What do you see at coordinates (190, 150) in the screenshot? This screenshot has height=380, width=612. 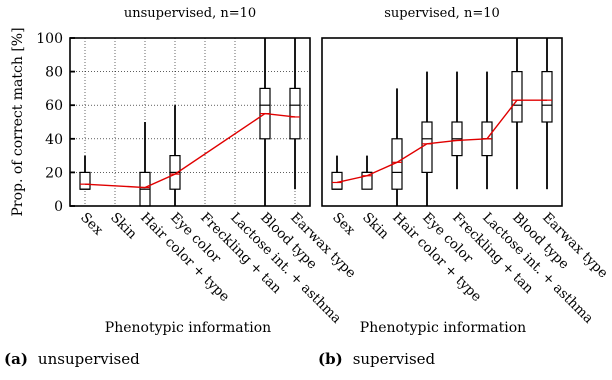 I see `panel-a-mean-line` at bounding box center [190, 150].